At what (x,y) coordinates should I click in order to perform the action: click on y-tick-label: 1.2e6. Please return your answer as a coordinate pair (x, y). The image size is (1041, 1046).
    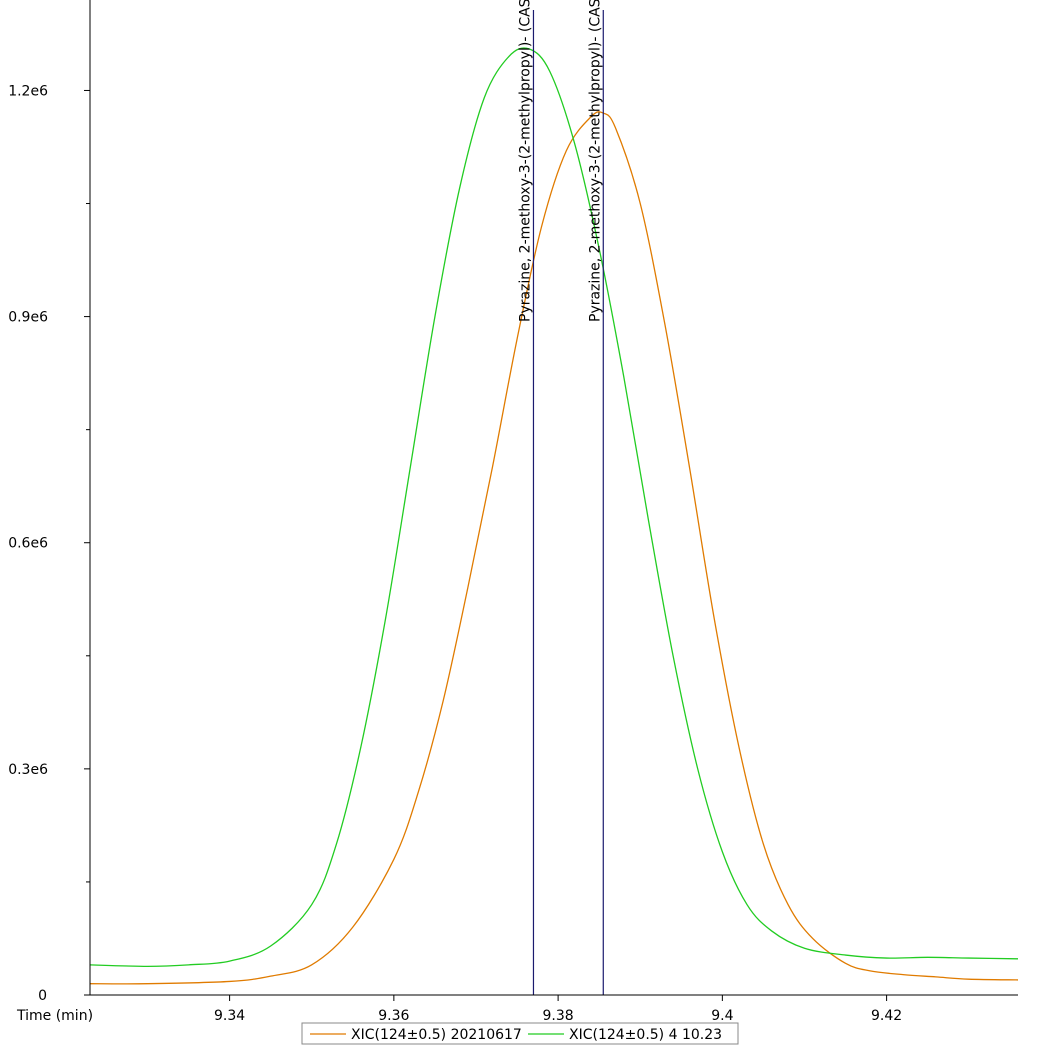
    Looking at the image, I should click on (28, 91).